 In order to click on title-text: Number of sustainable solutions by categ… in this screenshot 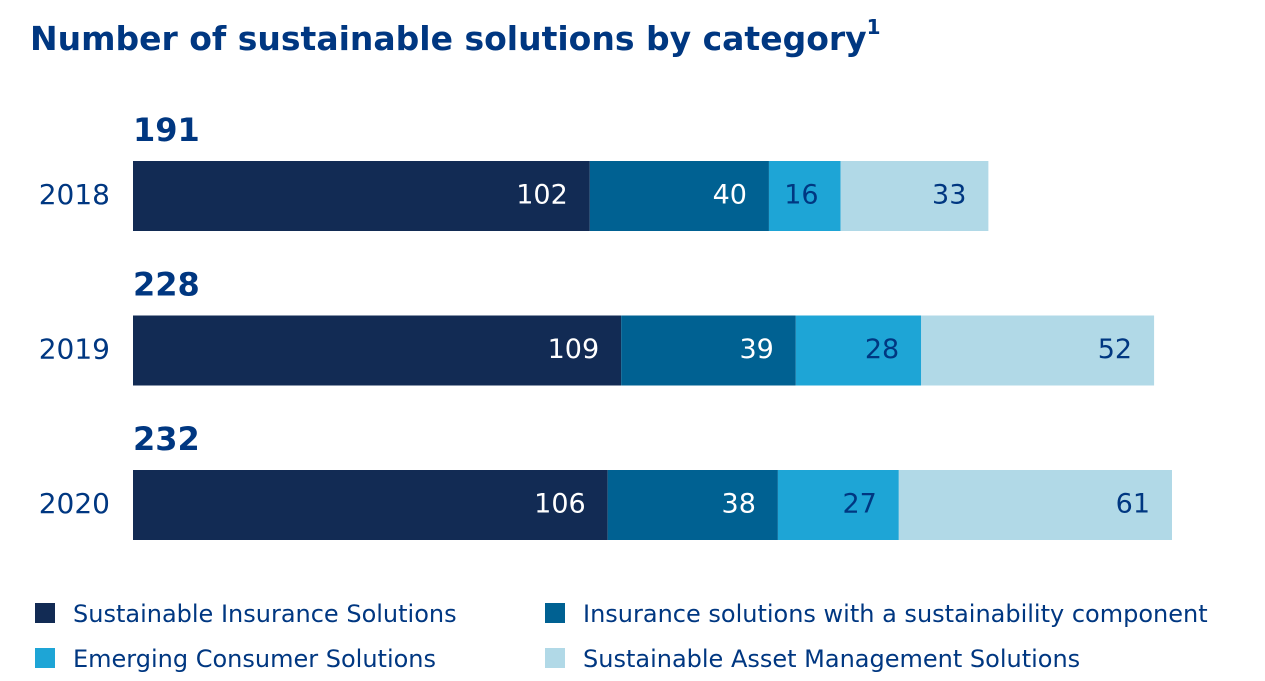, I will do `click(448, 38)`.